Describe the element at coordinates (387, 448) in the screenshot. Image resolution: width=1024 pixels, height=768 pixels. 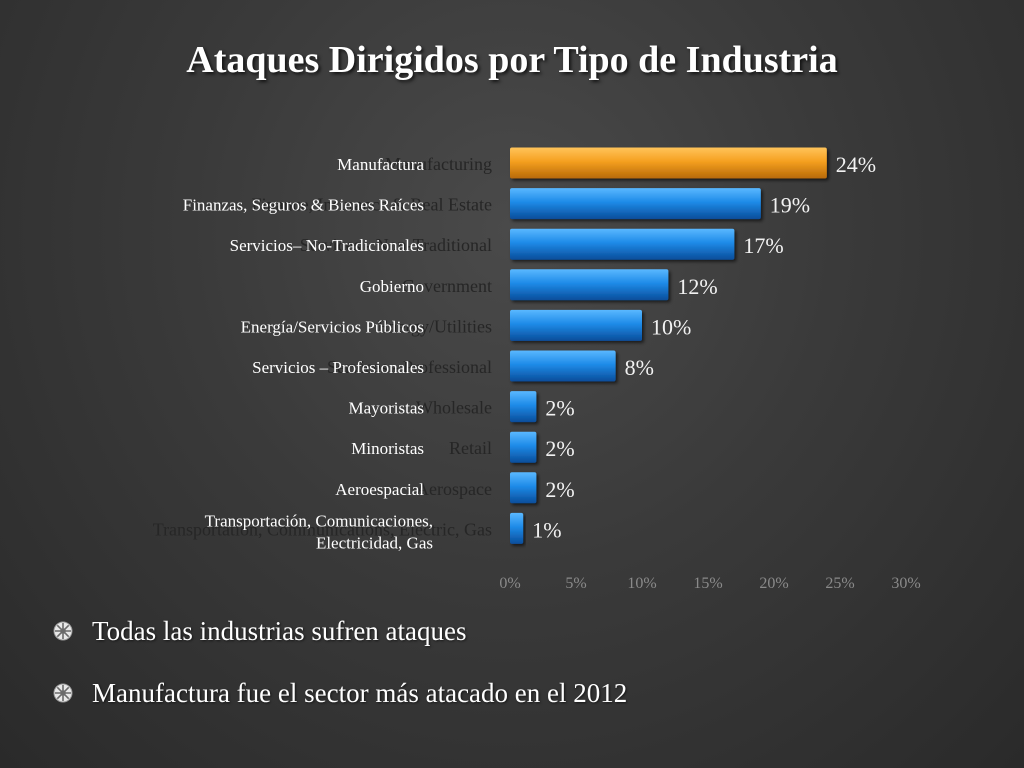
I see `category-label: Minoristas` at that location.